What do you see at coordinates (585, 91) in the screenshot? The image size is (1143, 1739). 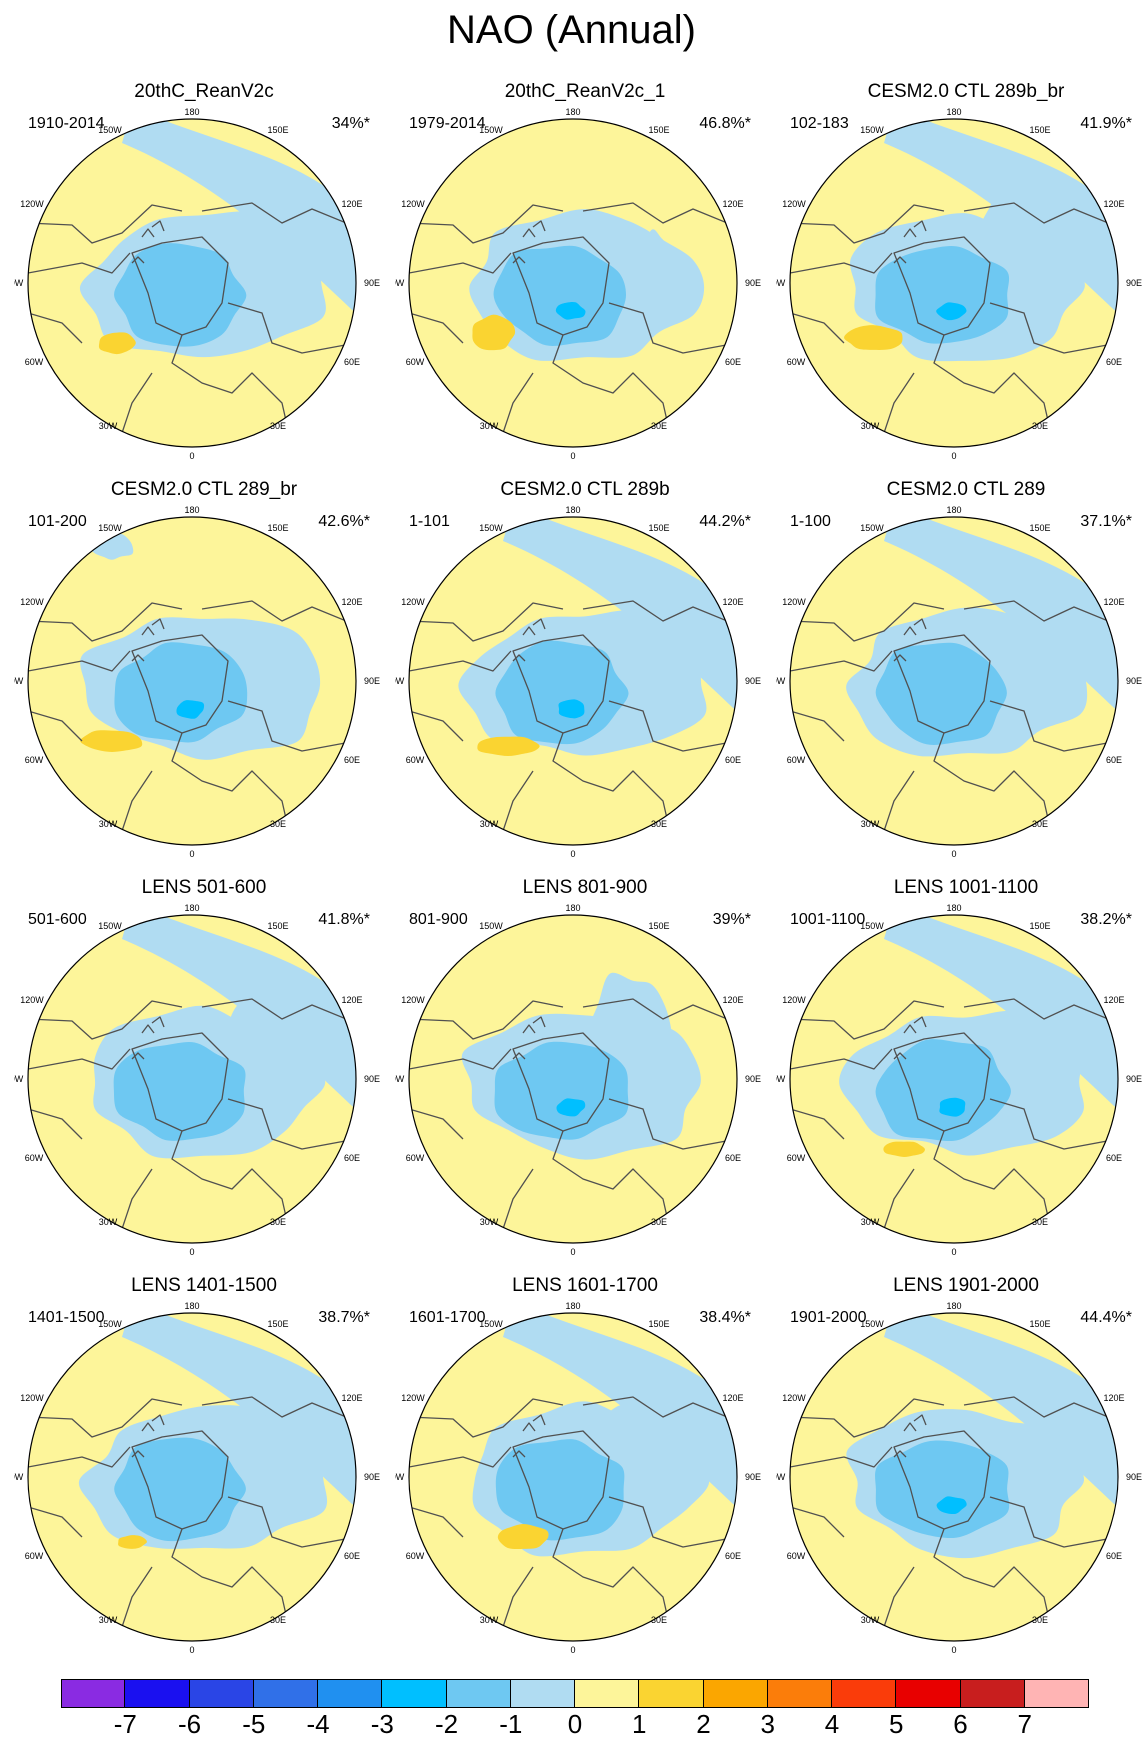 I see `panel-title: 20thC_ReanV2c_1` at bounding box center [585, 91].